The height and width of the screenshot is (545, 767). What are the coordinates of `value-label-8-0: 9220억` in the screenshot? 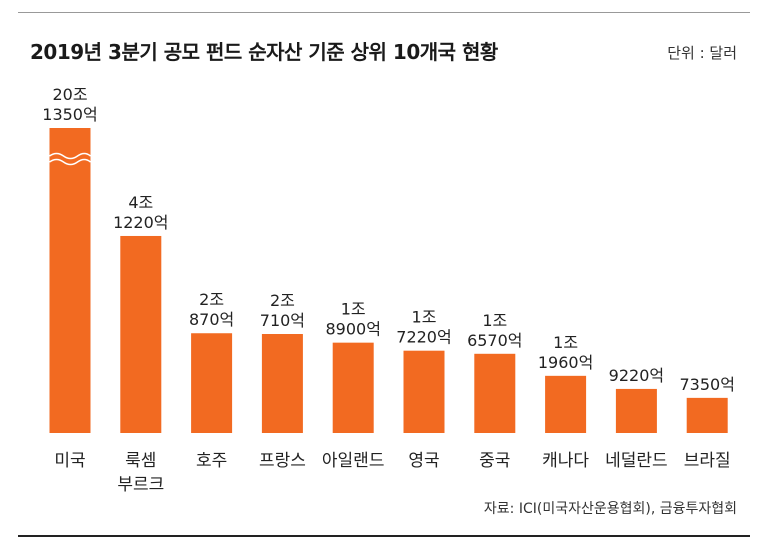 It's located at (636, 375).